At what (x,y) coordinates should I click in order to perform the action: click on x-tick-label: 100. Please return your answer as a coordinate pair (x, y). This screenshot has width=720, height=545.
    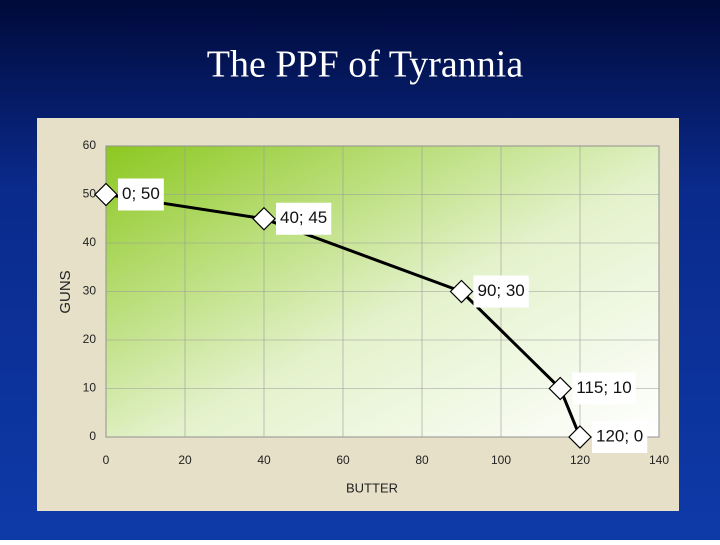
    Looking at the image, I should click on (501, 460).